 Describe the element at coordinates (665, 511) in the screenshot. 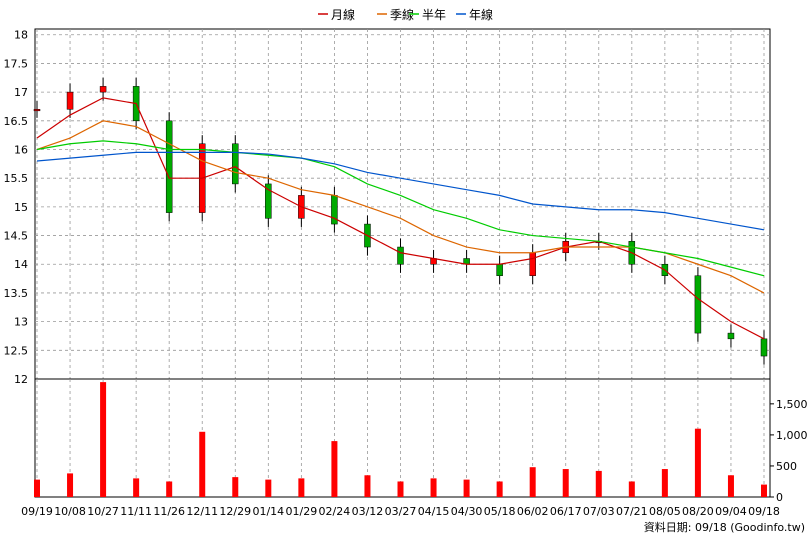

I see `x-tick-label: 08/05` at that location.